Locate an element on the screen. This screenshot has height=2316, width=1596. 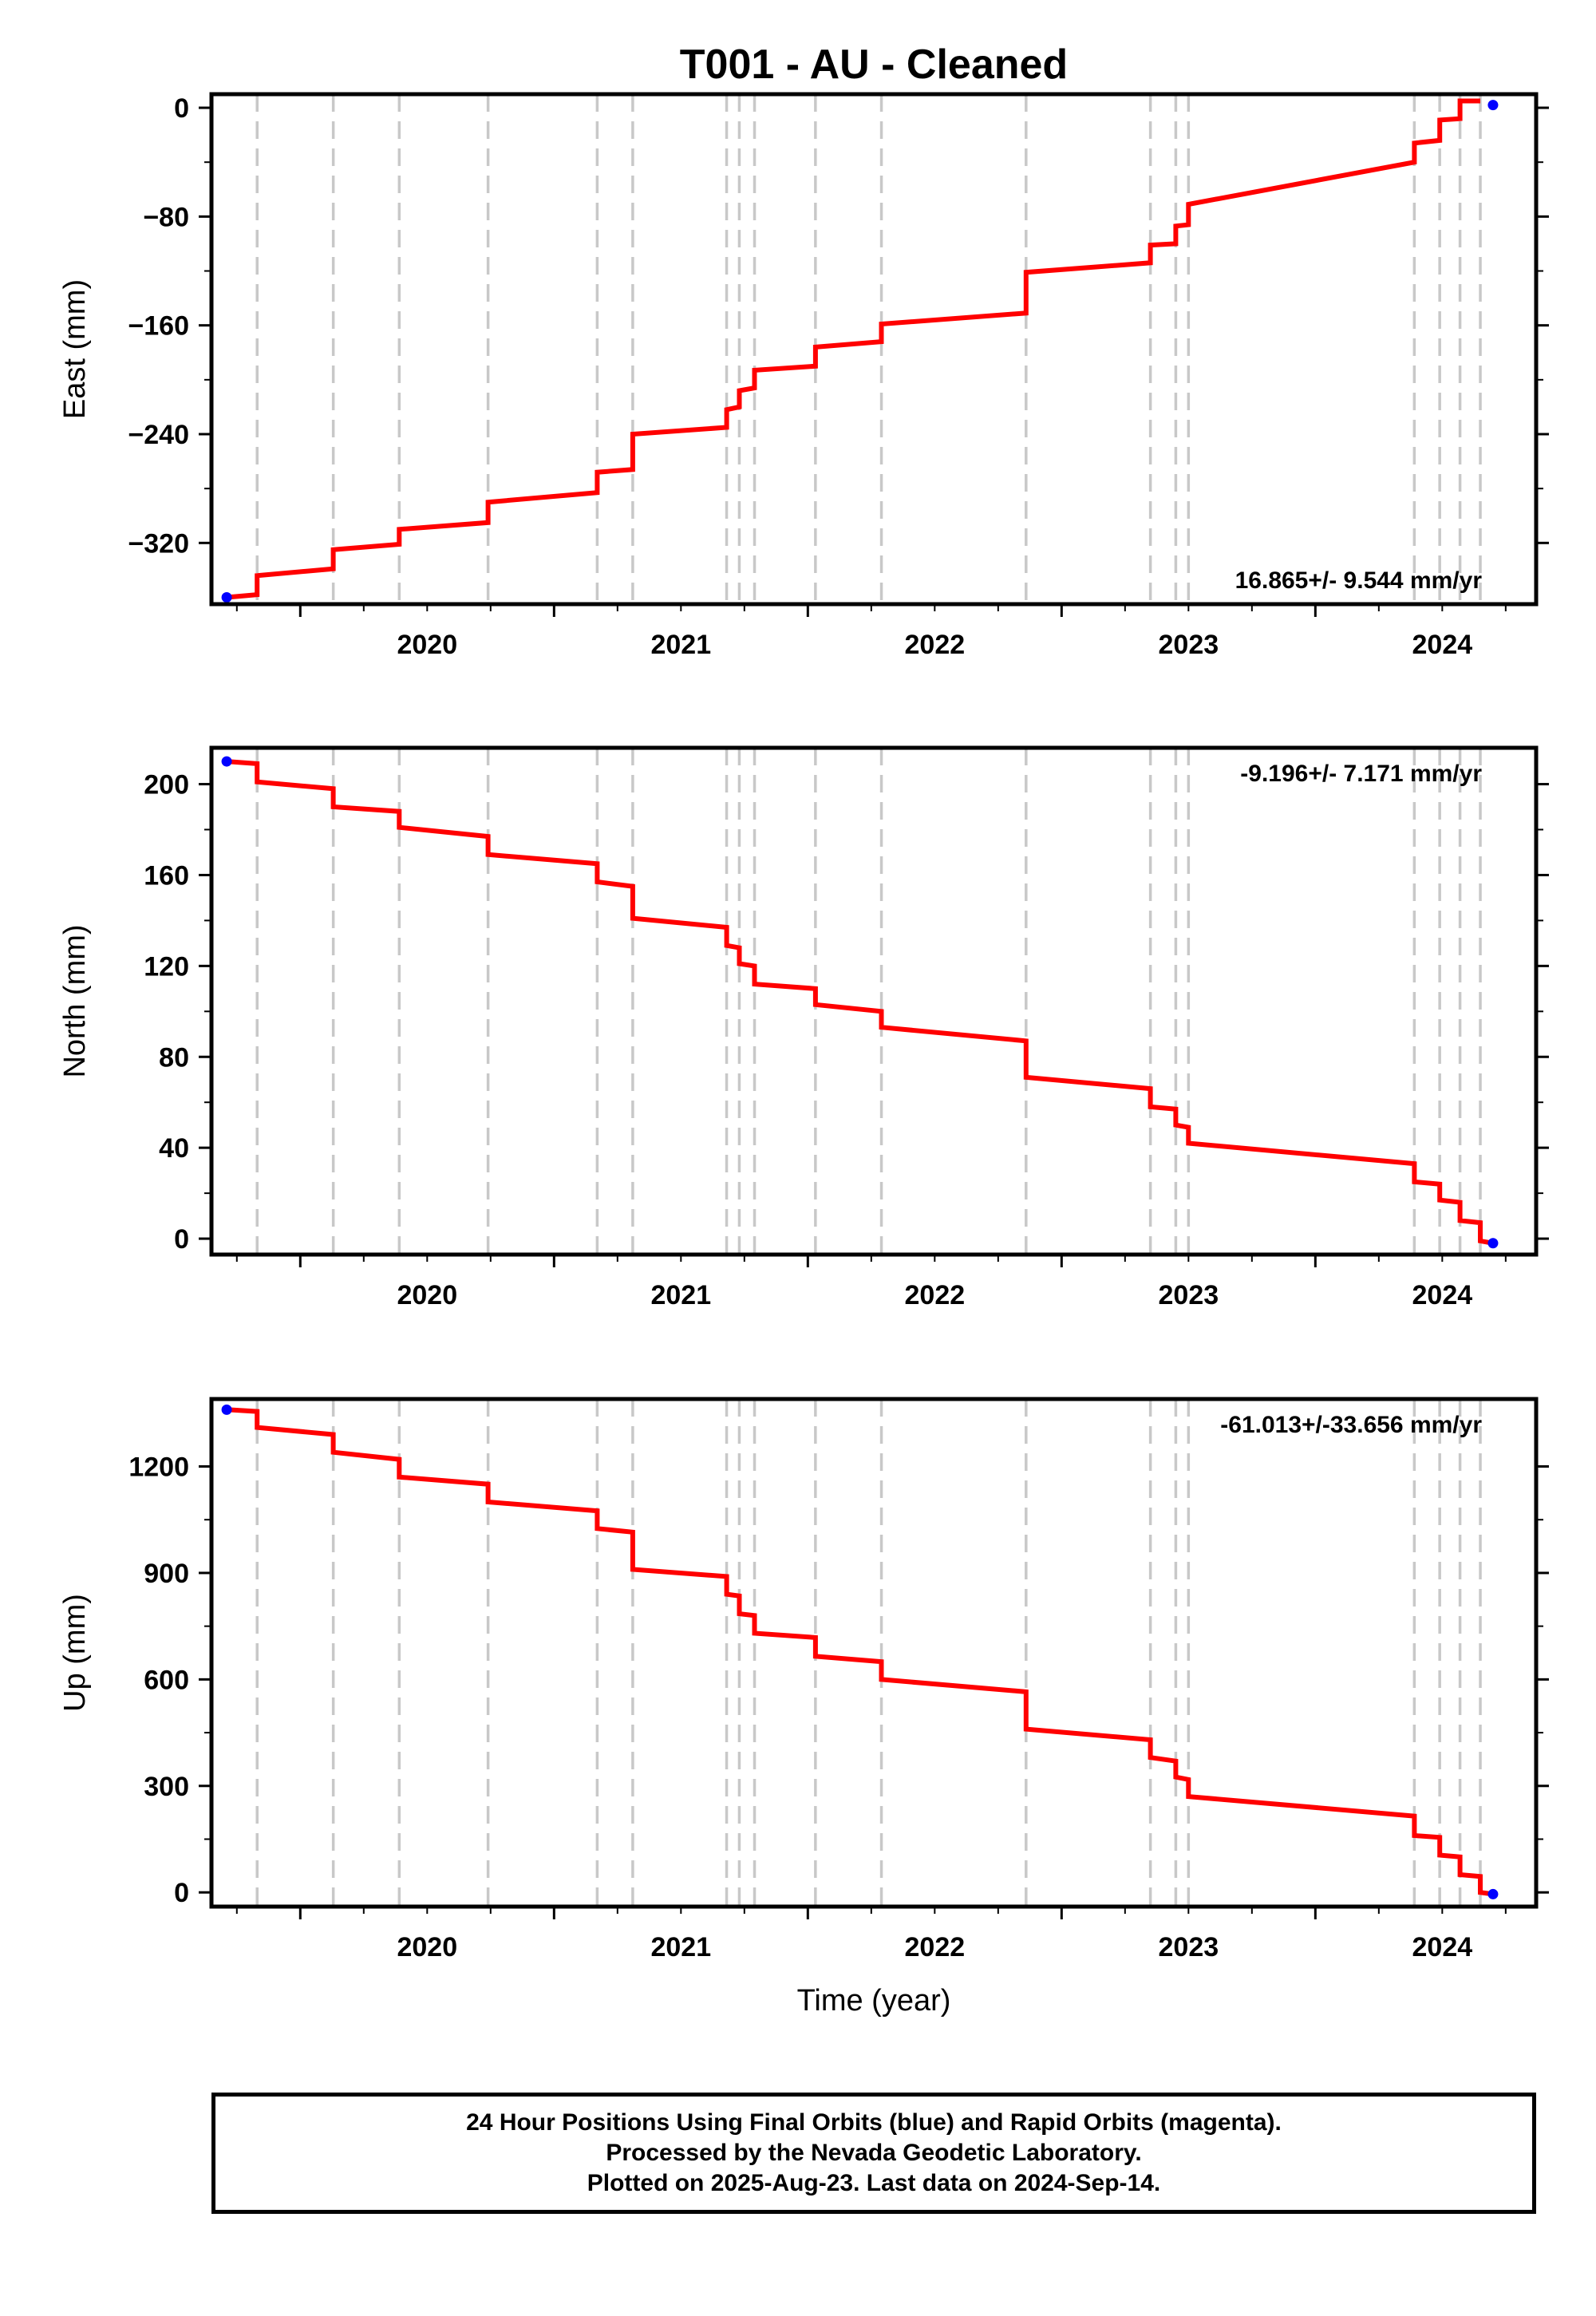
y-tick-label: 600 is located at coordinates (166, 1680).